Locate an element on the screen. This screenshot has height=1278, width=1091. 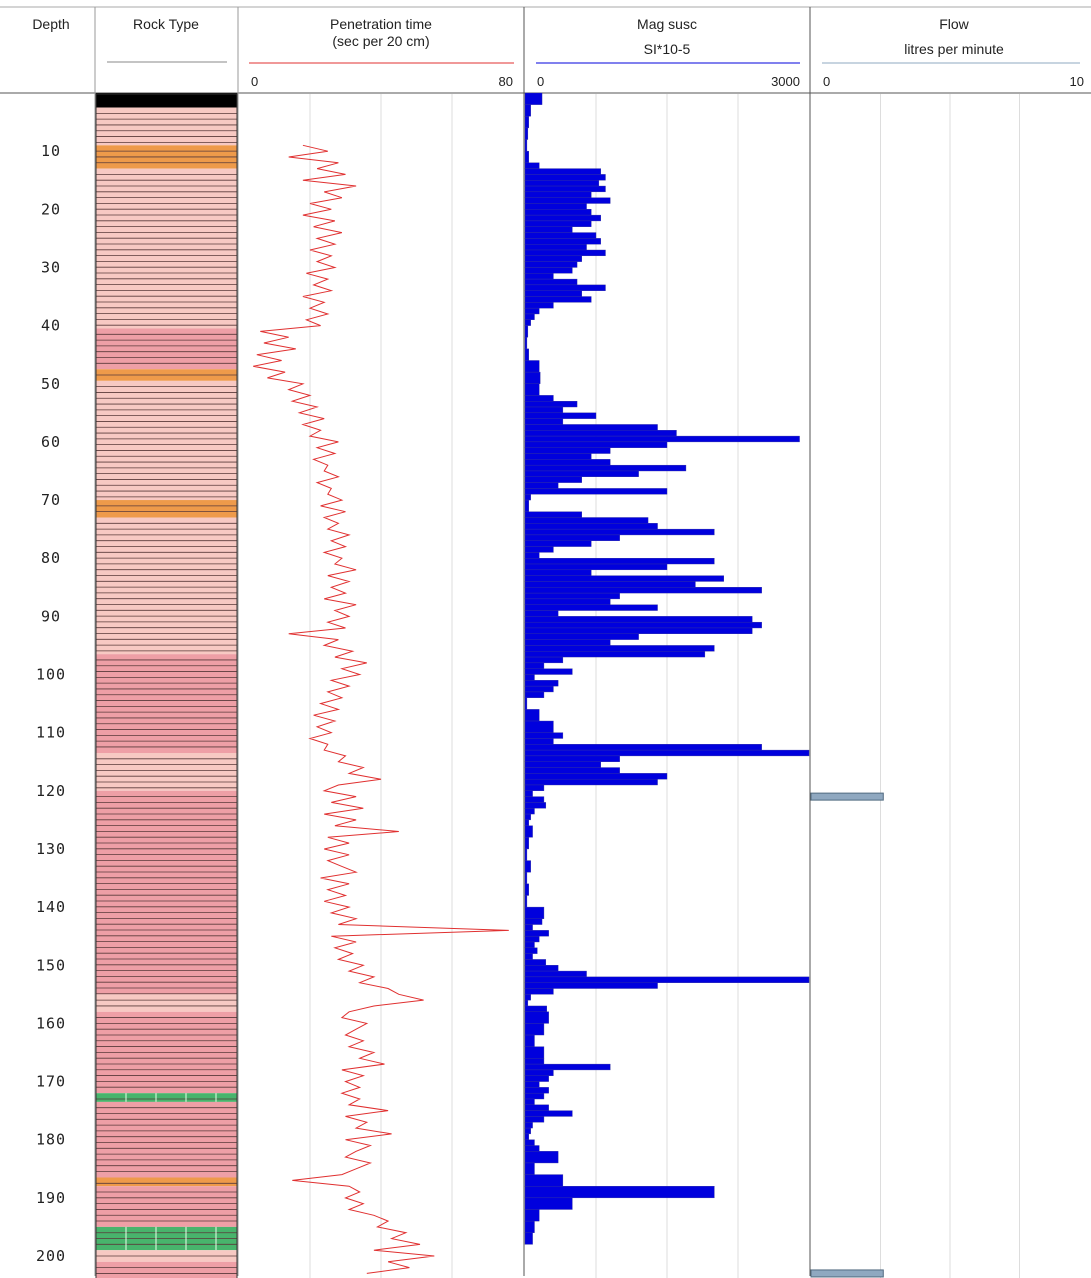
rock-layer-top is located at coordinates (166, 100).